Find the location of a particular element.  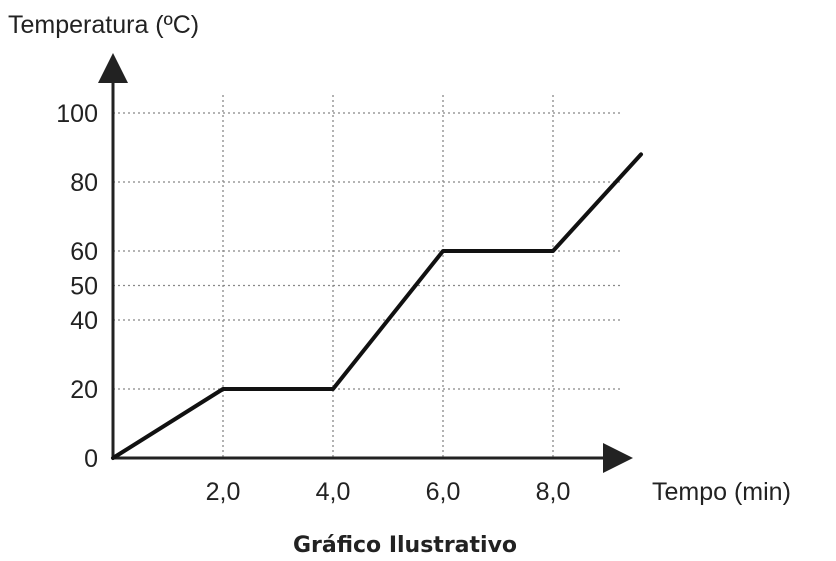

y-axis-title: Temperatura (ºC) is located at coordinates (103, 25).